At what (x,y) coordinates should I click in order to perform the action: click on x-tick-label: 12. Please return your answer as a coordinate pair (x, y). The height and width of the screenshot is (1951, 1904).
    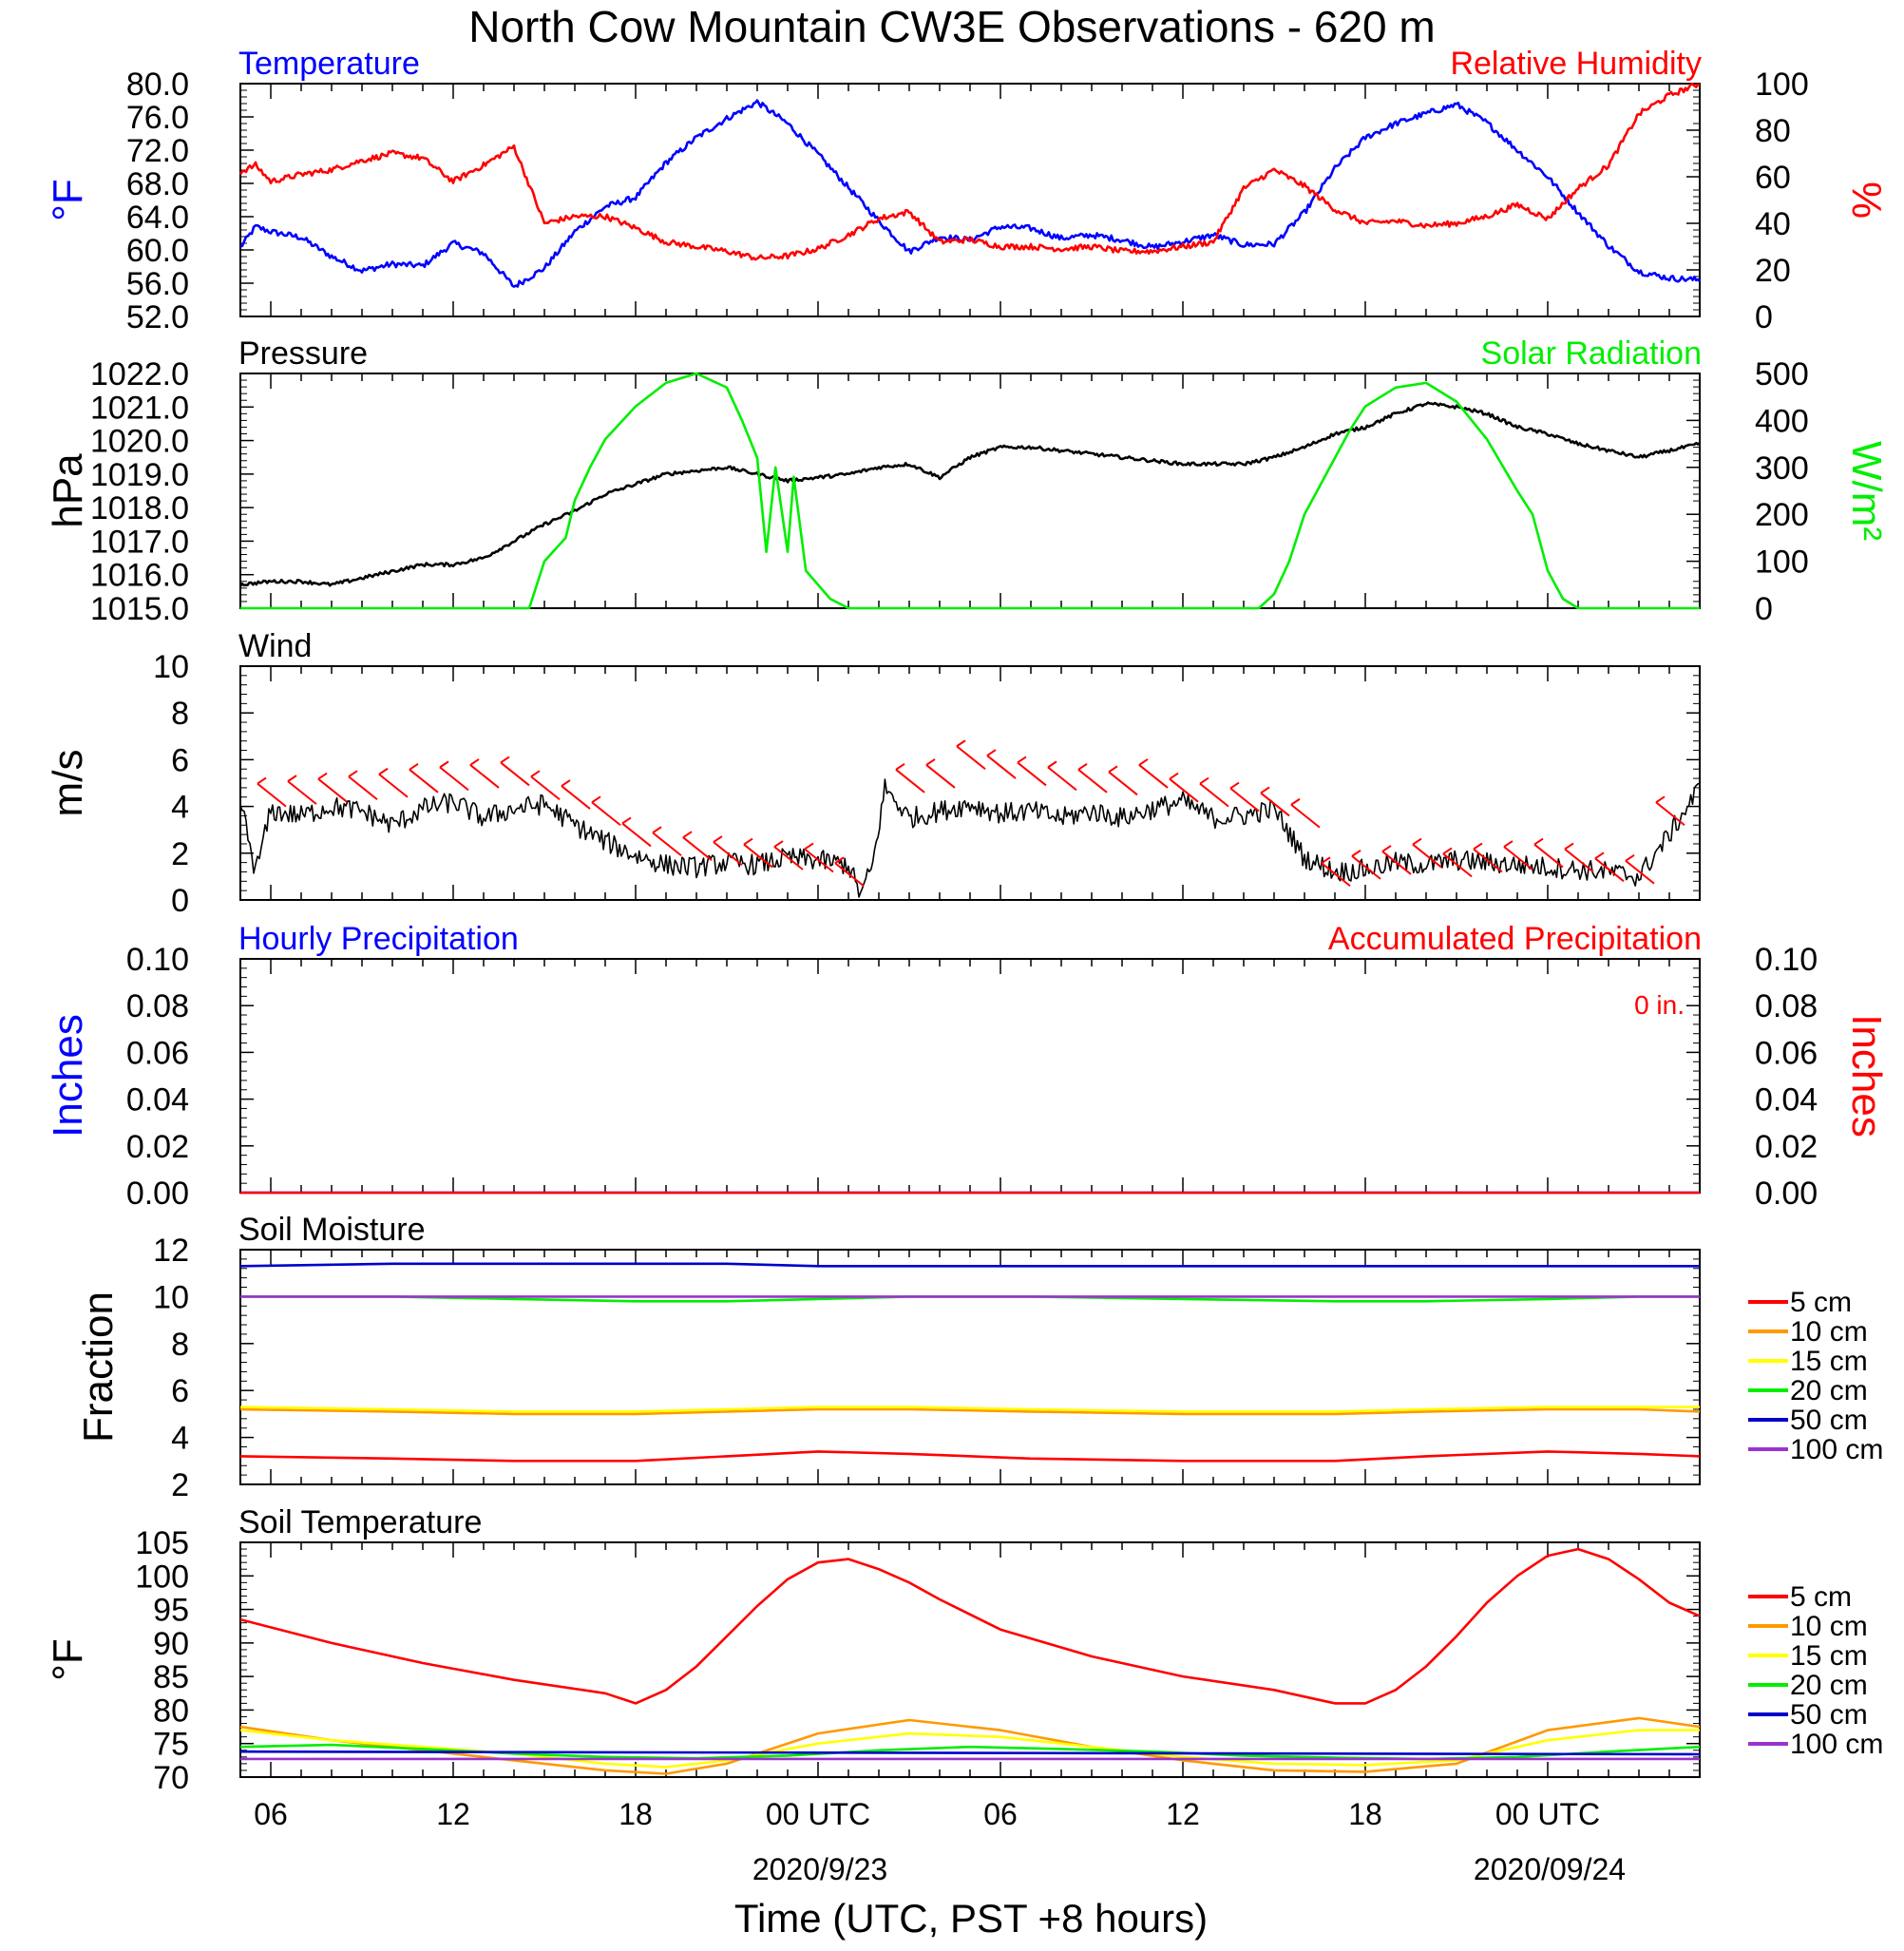
    Looking at the image, I should click on (1183, 1814).